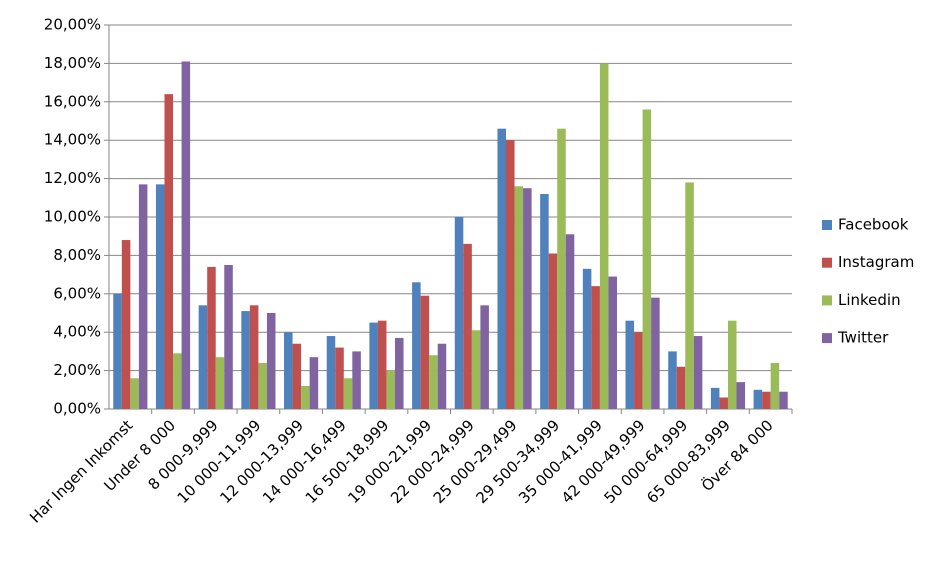 This screenshot has width=946, height=565. Describe the element at coordinates (72, 63) in the screenshot. I see `y-tick-label: 18,00%` at that location.